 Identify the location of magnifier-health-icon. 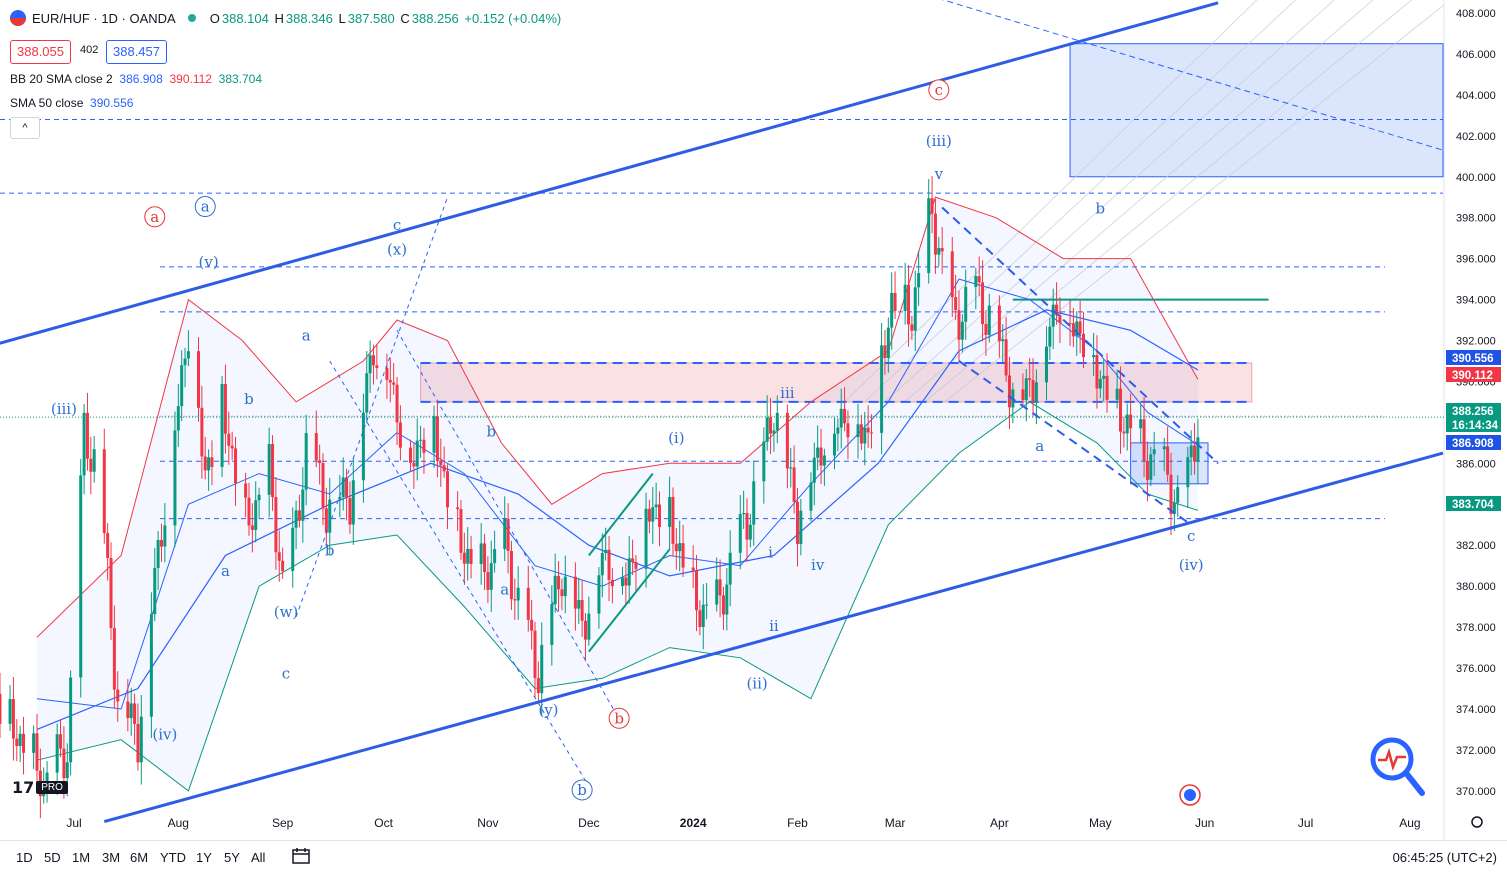
(1397, 766).